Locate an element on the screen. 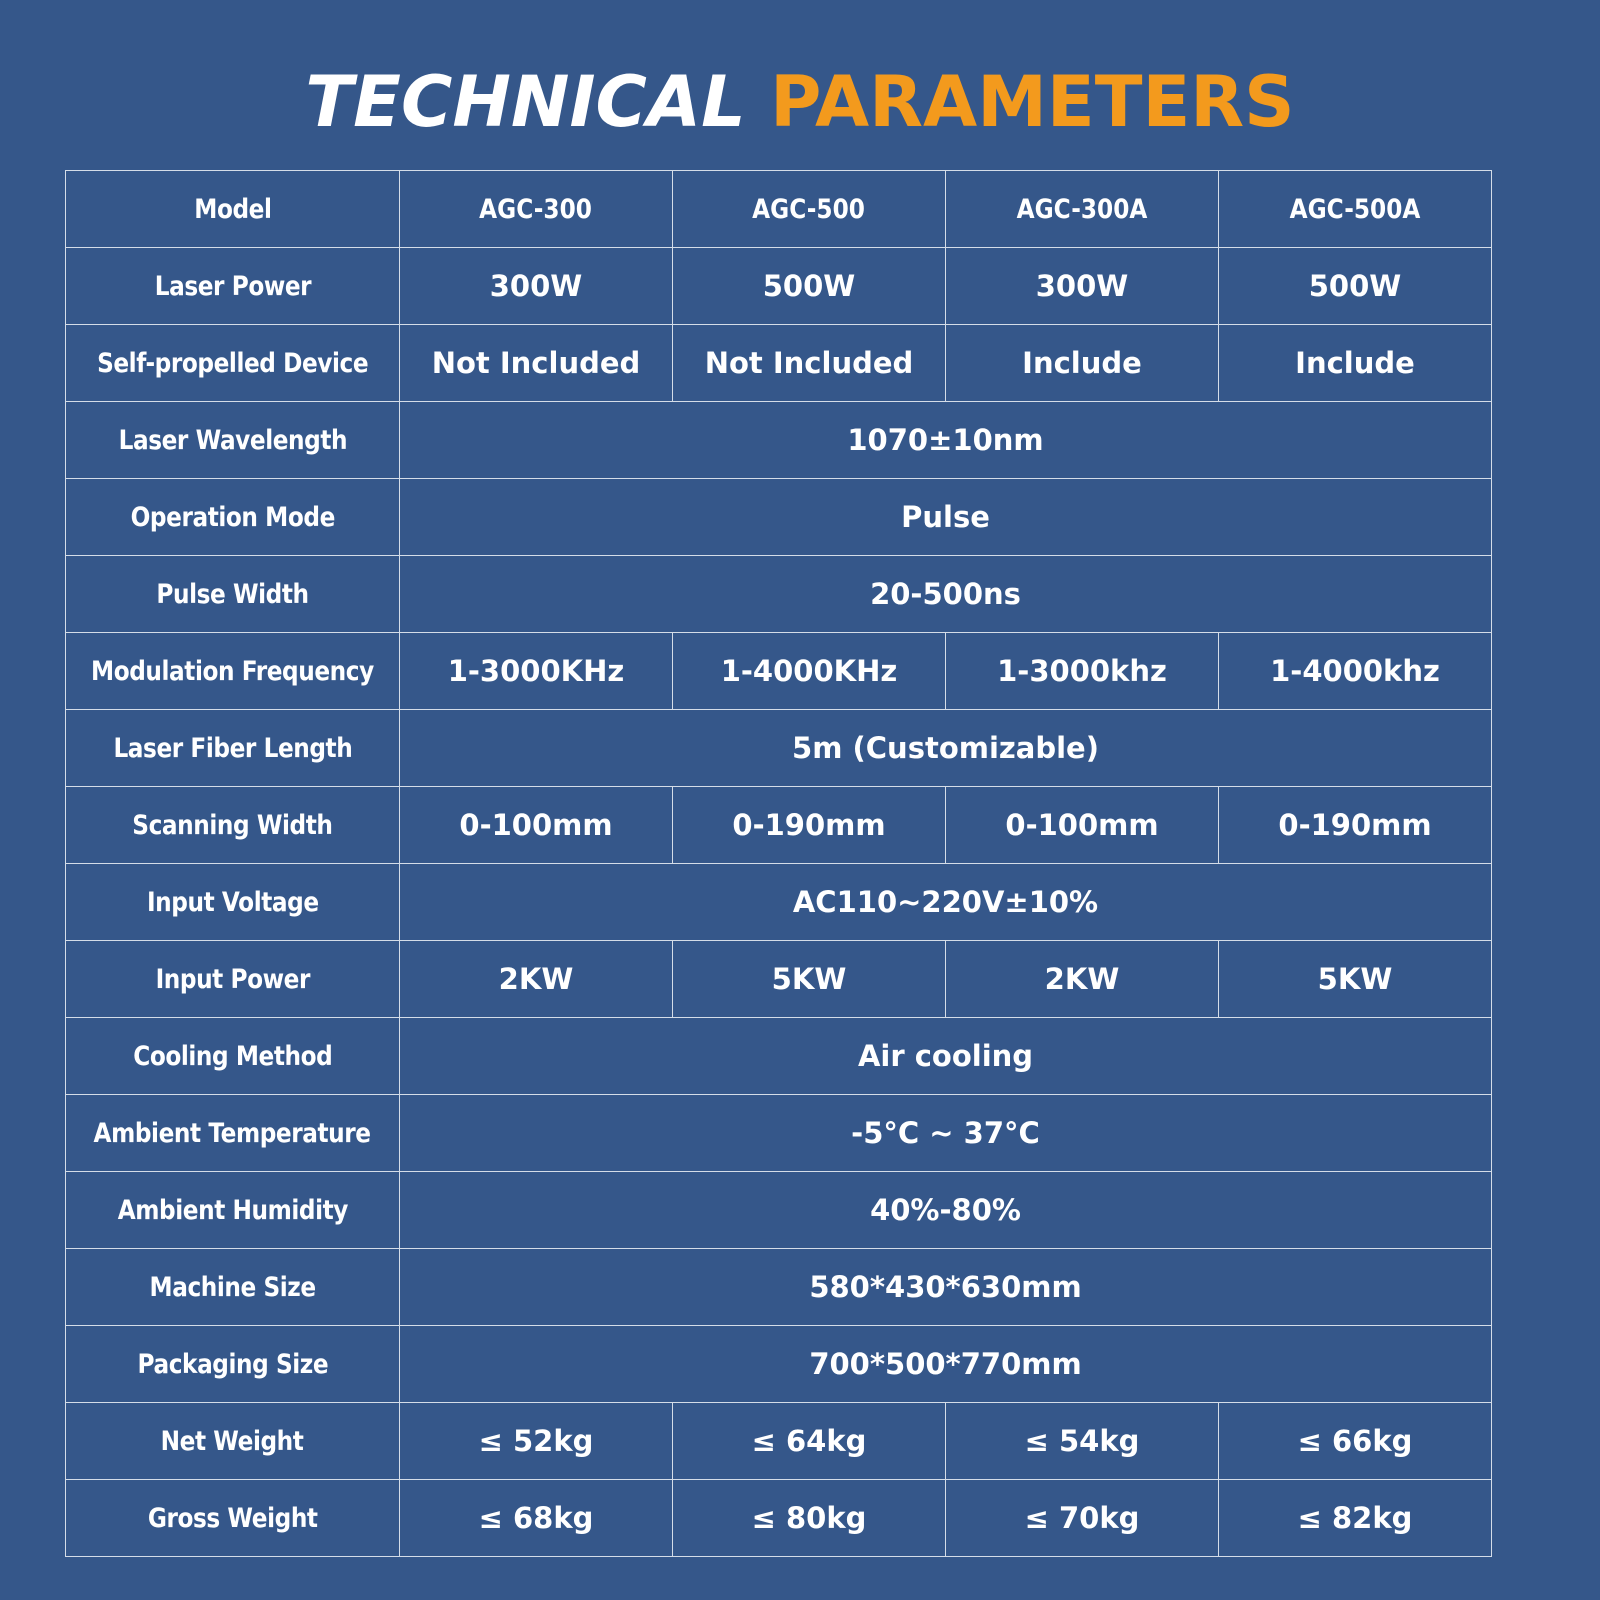 The height and width of the screenshot is (1600, 1600). row-label-cell: Packaging Size is located at coordinates (232, 1364).